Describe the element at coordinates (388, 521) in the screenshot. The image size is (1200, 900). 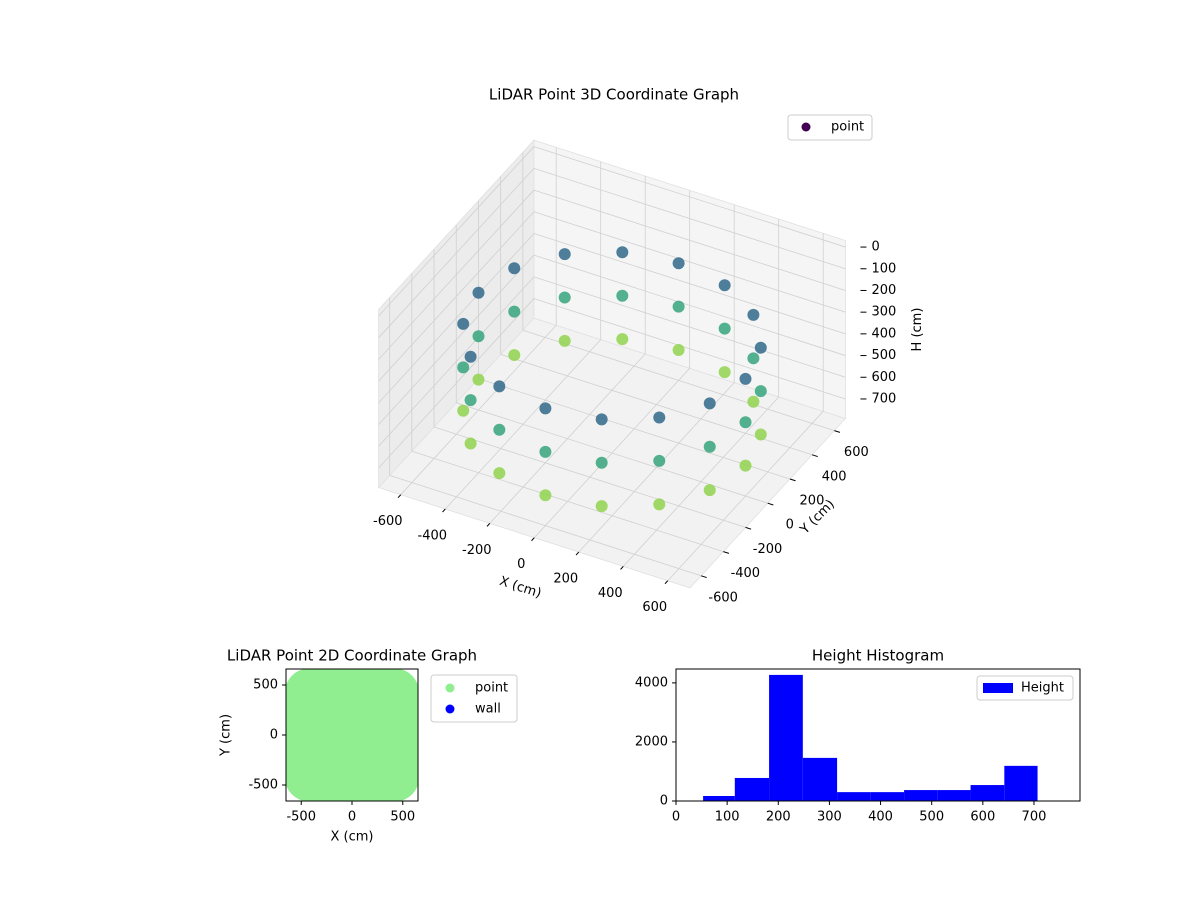
I see `x-tick-label: -600` at that location.